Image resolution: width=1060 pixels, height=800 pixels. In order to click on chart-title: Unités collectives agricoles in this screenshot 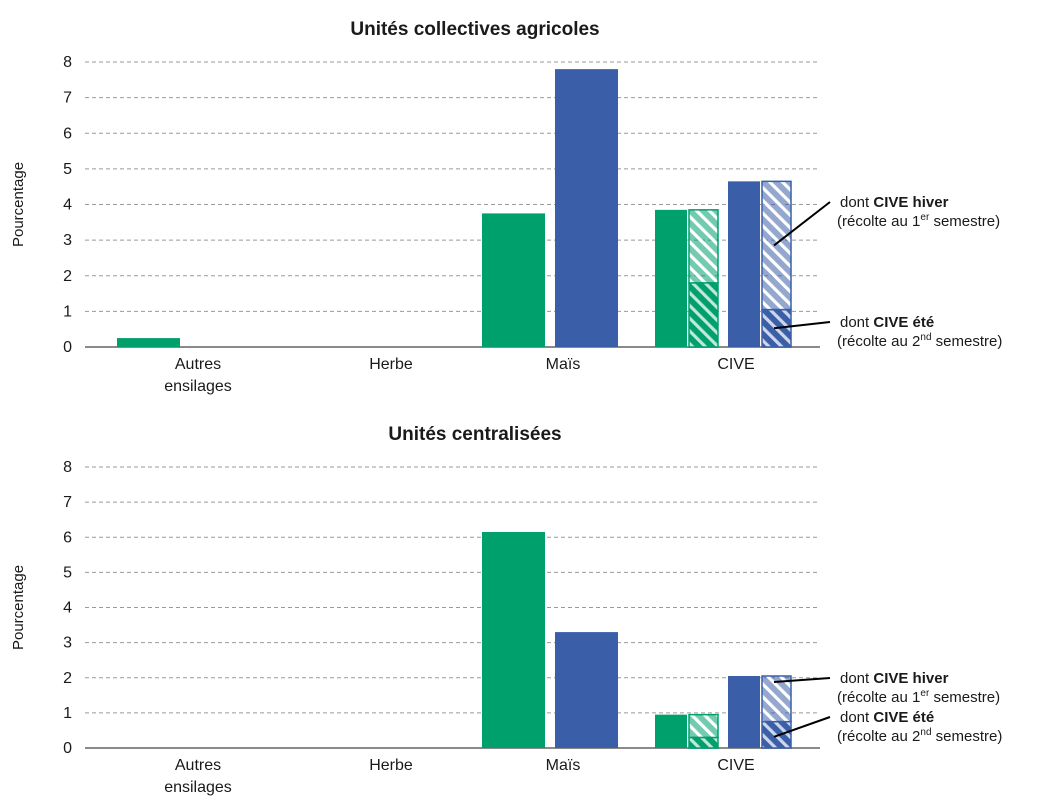, I will do `click(474, 29)`.